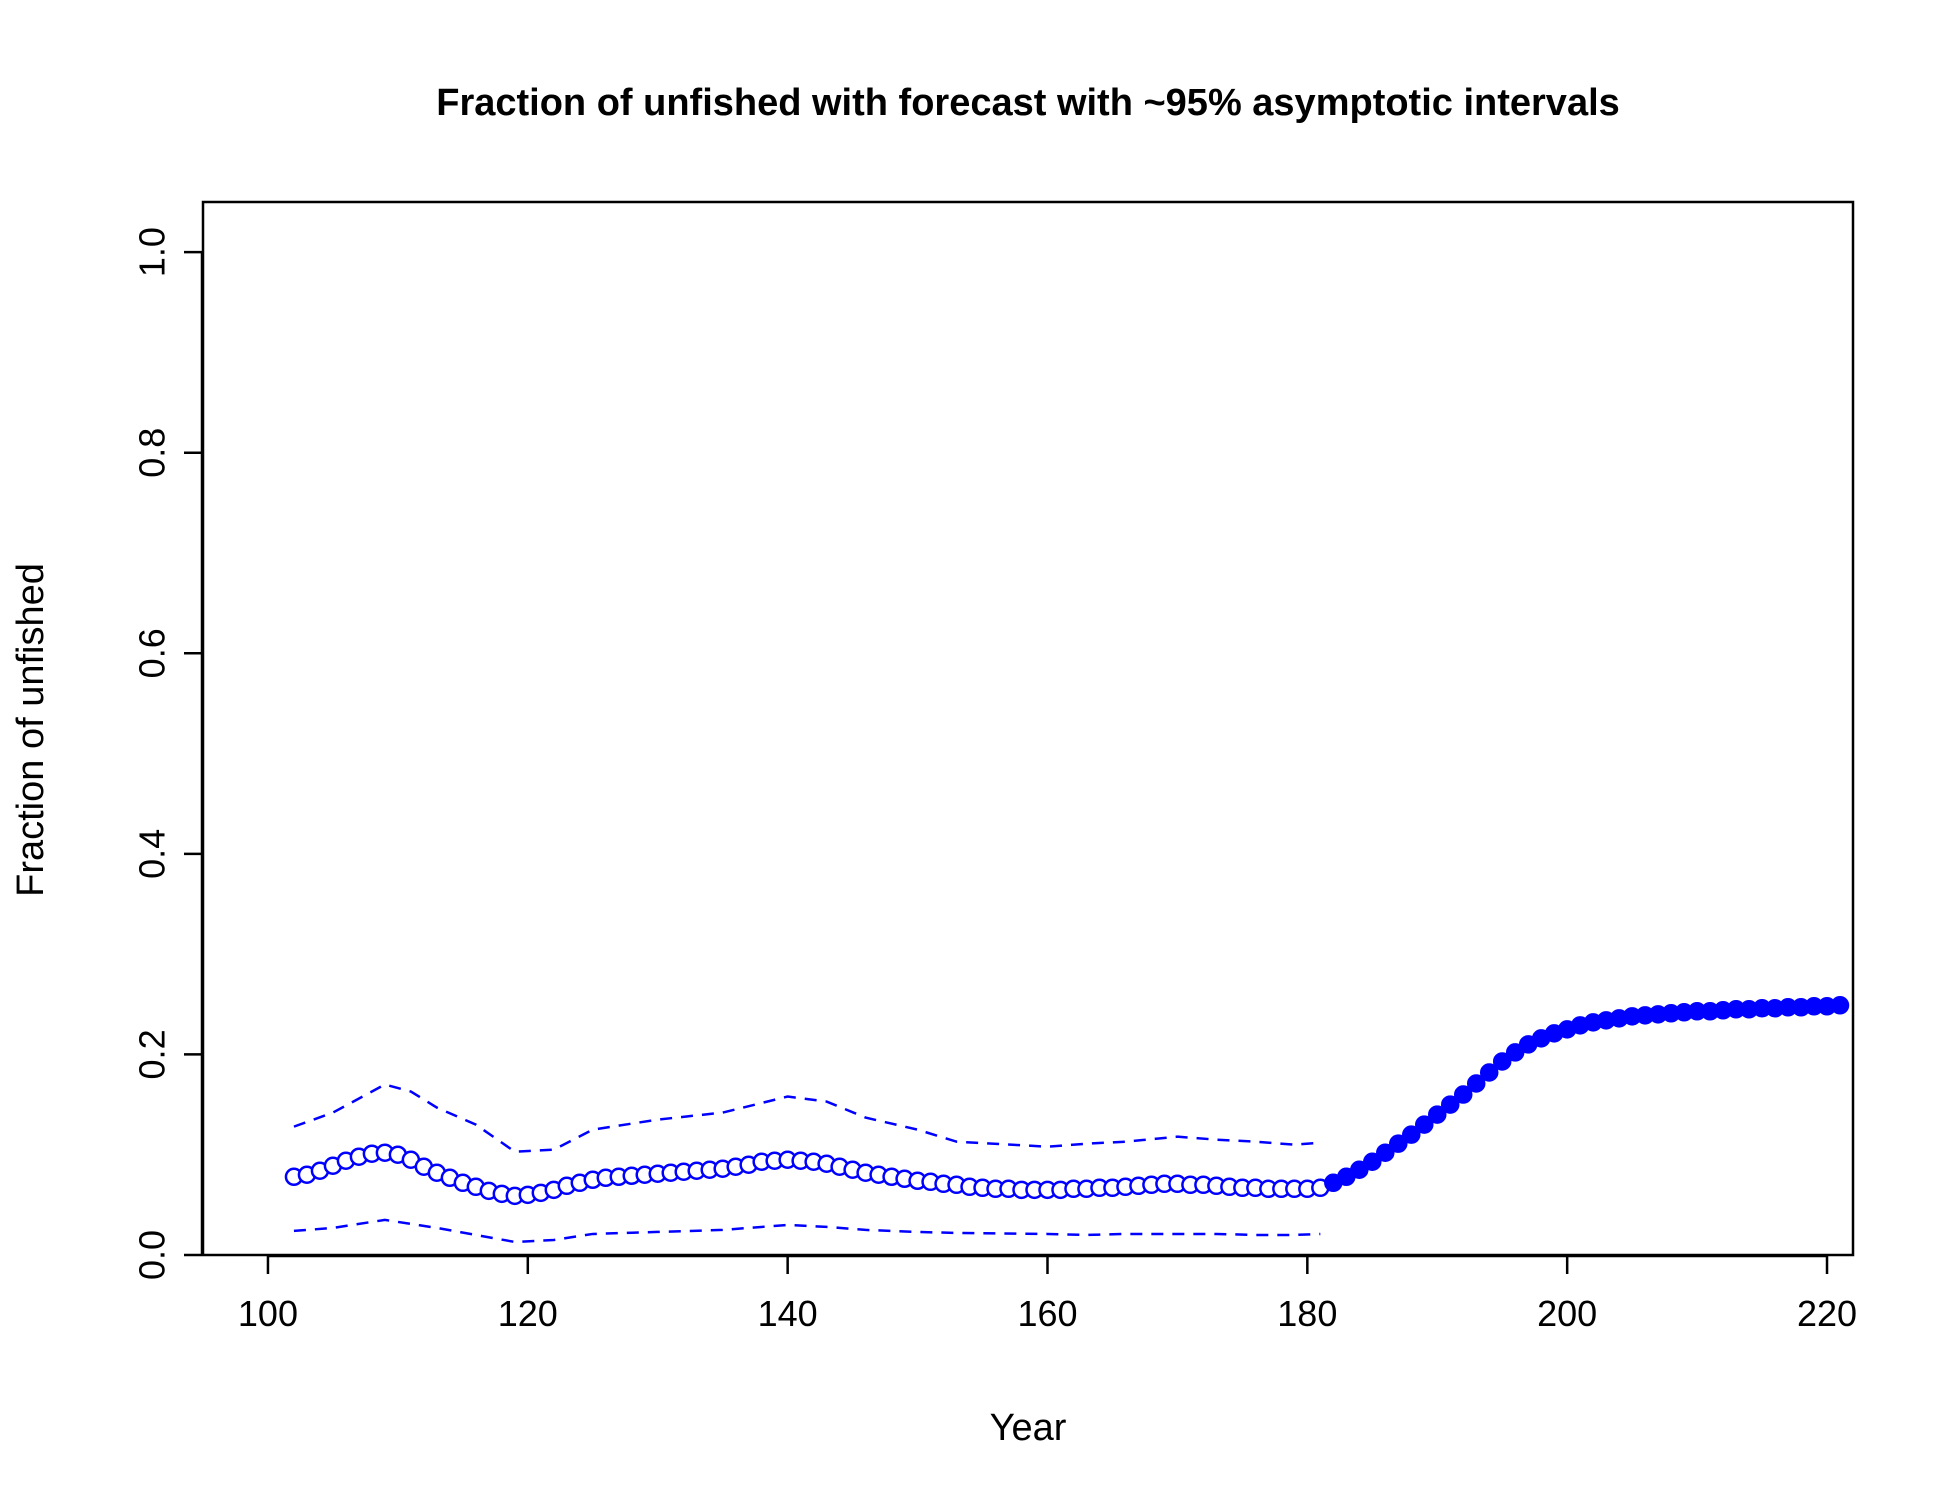 This screenshot has height=1500, width=1950. What do you see at coordinates (31, 730) in the screenshot?
I see `y-axis-label: Fraction of unfished` at bounding box center [31, 730].